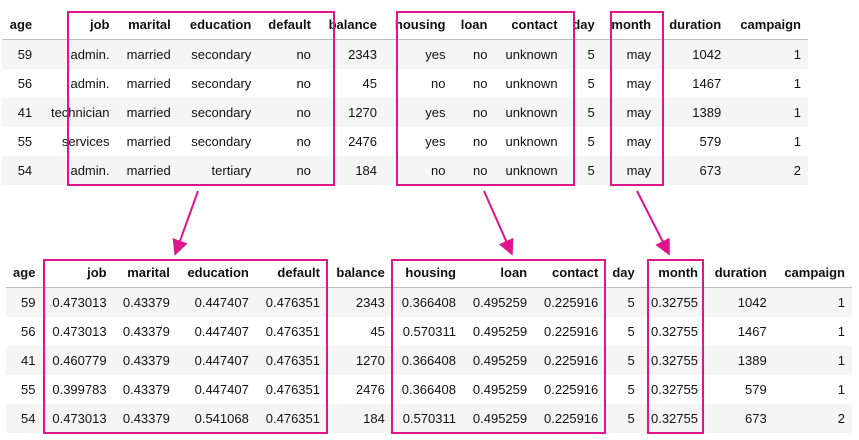 The image size is (859, 440). Describe the element at coordinates (185, 223) in the screenshot. I see `arrow-categorical` at that location.